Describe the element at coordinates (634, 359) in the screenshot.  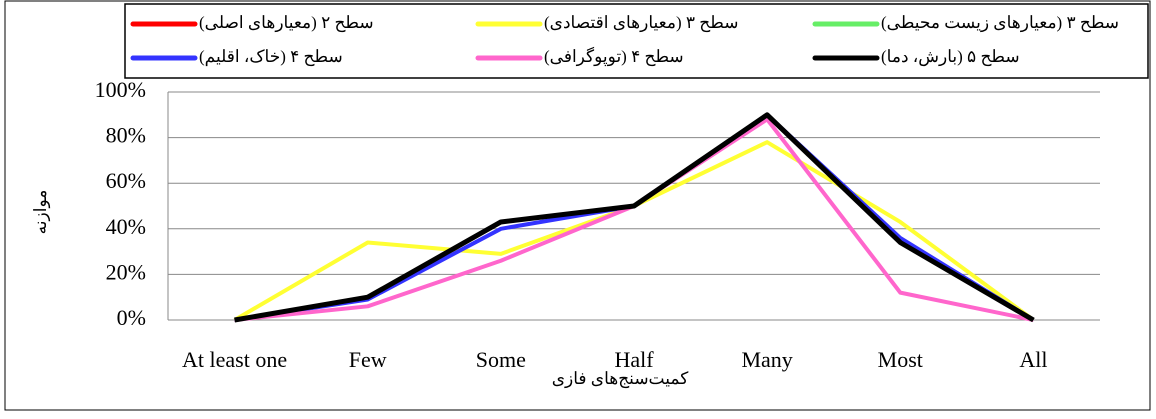
I see `x-tick-label: Half` at that location.